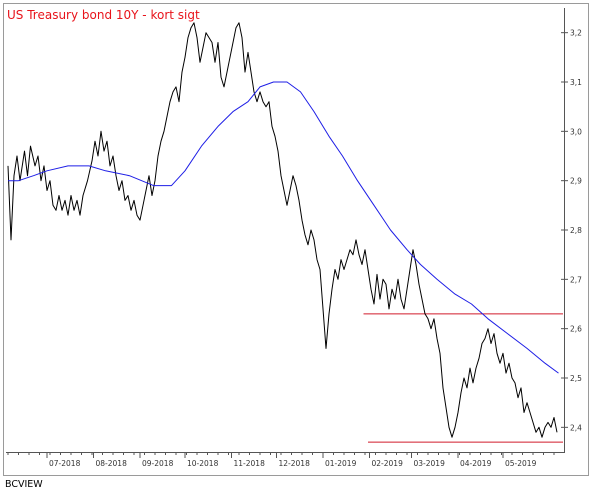 The width and height of the screenshot is (592, 496). What do you see at coordinates (476, 463) in the screenshot?
I see `x-tick-label: 04-2019` at bounding box center [476, 463].